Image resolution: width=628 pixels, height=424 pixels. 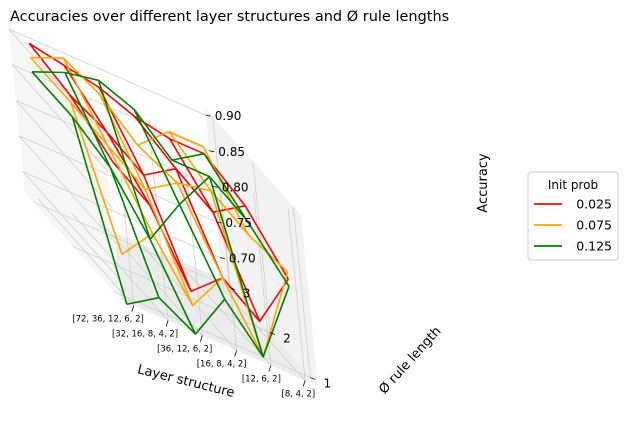 I want to click on z-tick-label: 0.80, so click(x=235, y=187).